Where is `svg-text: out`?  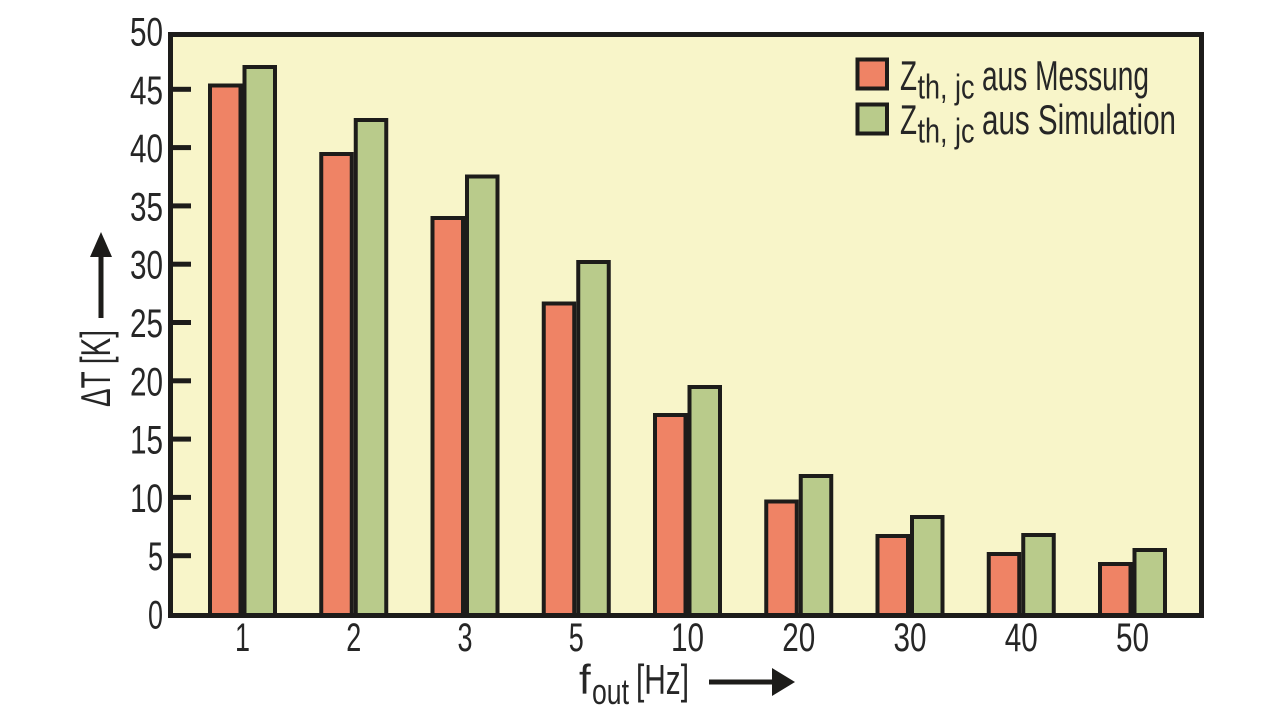
svg-text: out is located at coordinates (610, 691).